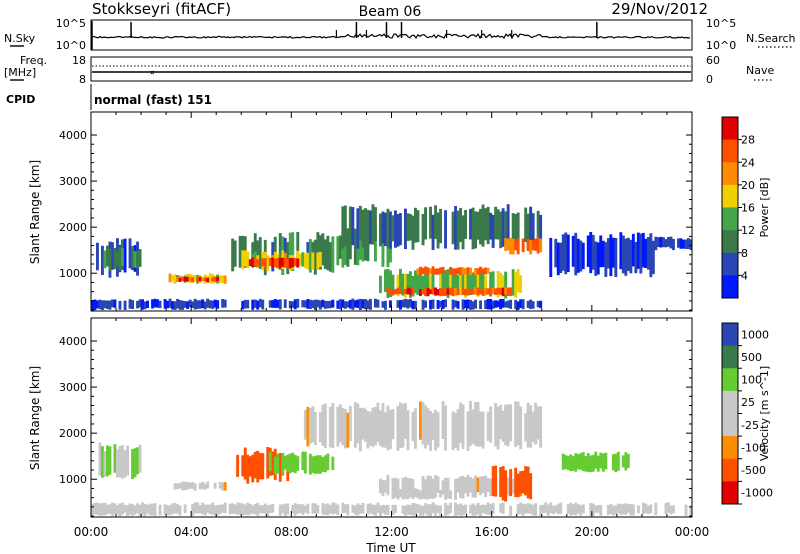  What do you see at coordinates (659, 9) in the screenshot?
I see `date-title: 29/Nov/2012` at bounding box center [659, 9].